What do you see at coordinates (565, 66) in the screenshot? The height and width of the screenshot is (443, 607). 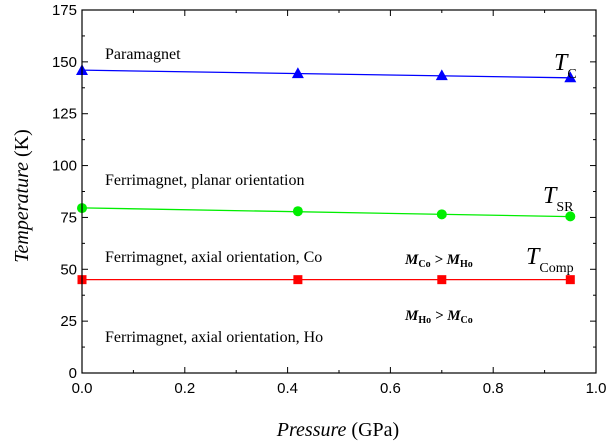 I see `label-tc: TC` at bounding box center [565, 66].